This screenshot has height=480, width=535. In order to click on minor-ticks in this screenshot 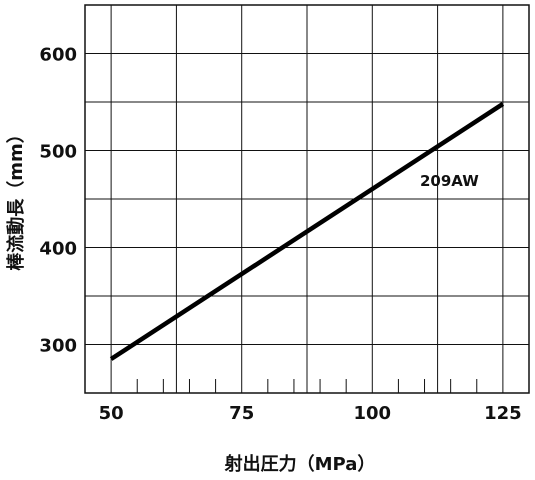, I will do `click(307, 386)`.